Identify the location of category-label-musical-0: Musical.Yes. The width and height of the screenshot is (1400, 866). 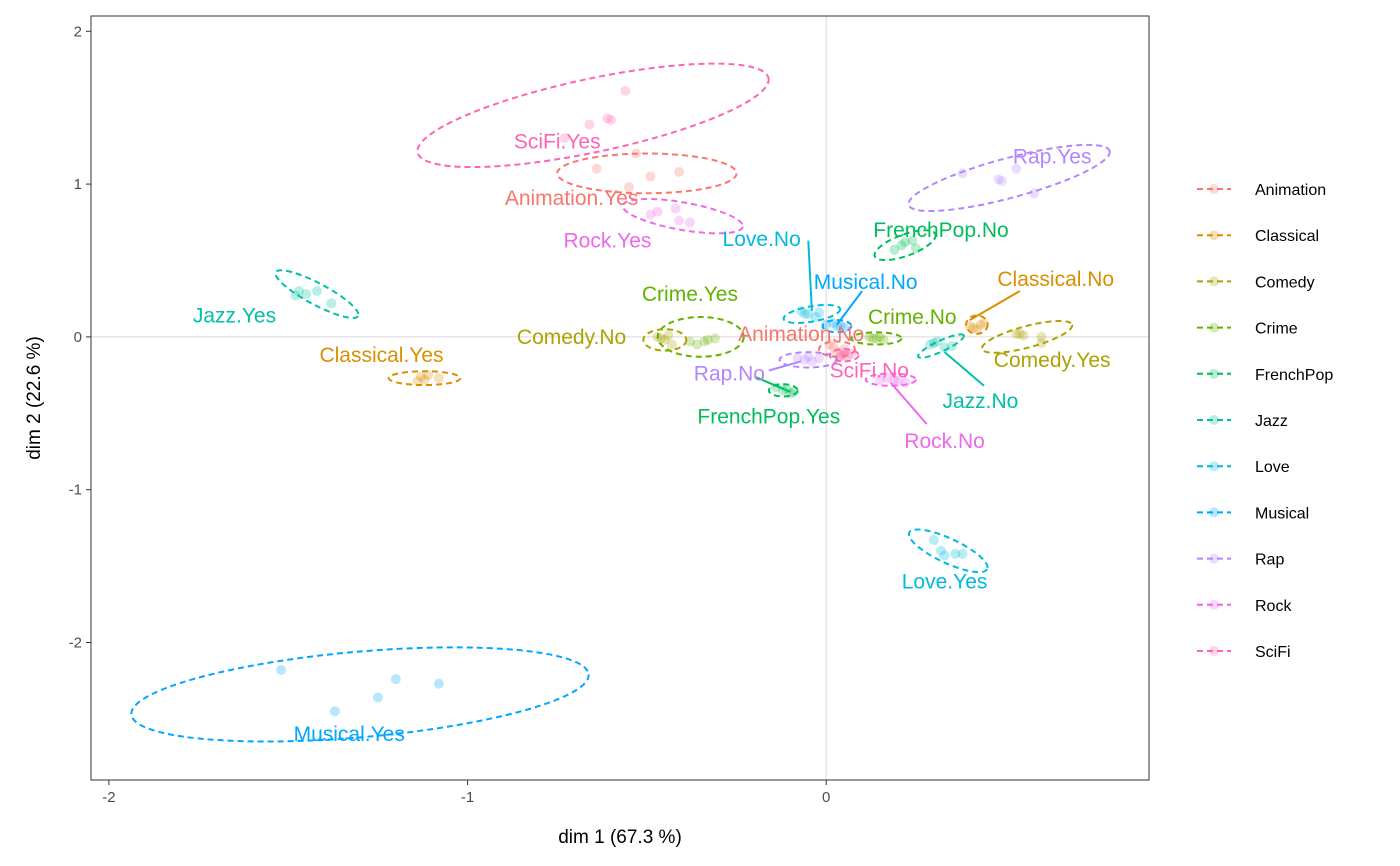
(349, 734).